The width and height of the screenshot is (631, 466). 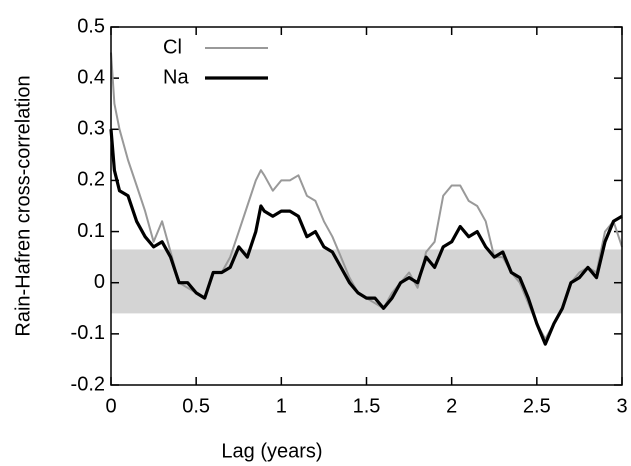 What do you see at coordinates (451, 406) in the screenshot?
I see `x-tick-label: 2` at bounding box center [451, 406].